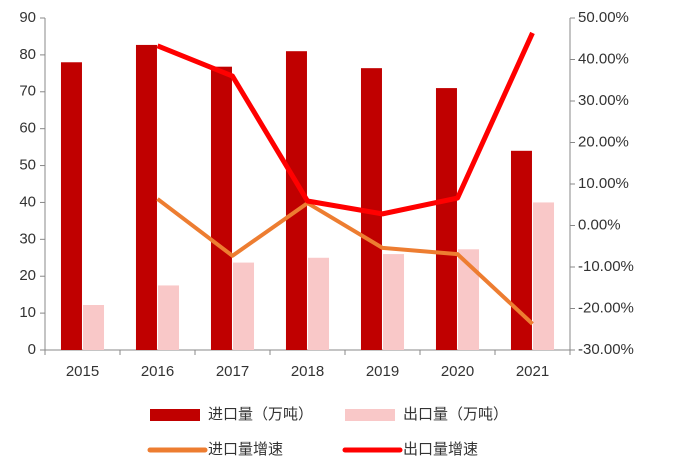 The width and height of the screenshot is (673, 463). What do you see at coordinates (82, 371) in the screenshot?
I see `x-tick-label: 2015` at bounding box center [82, 371].